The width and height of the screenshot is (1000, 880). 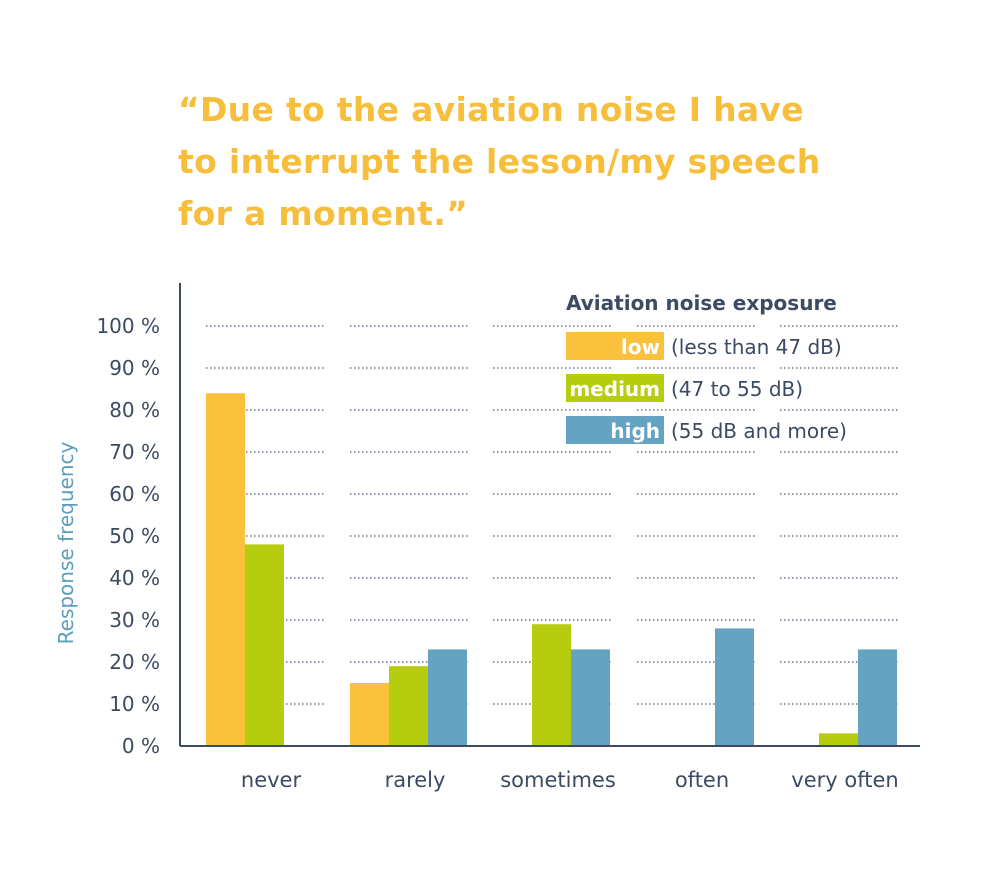 I want to click on legend-title: Aviation noise exposure, so click(x=701, y=303).